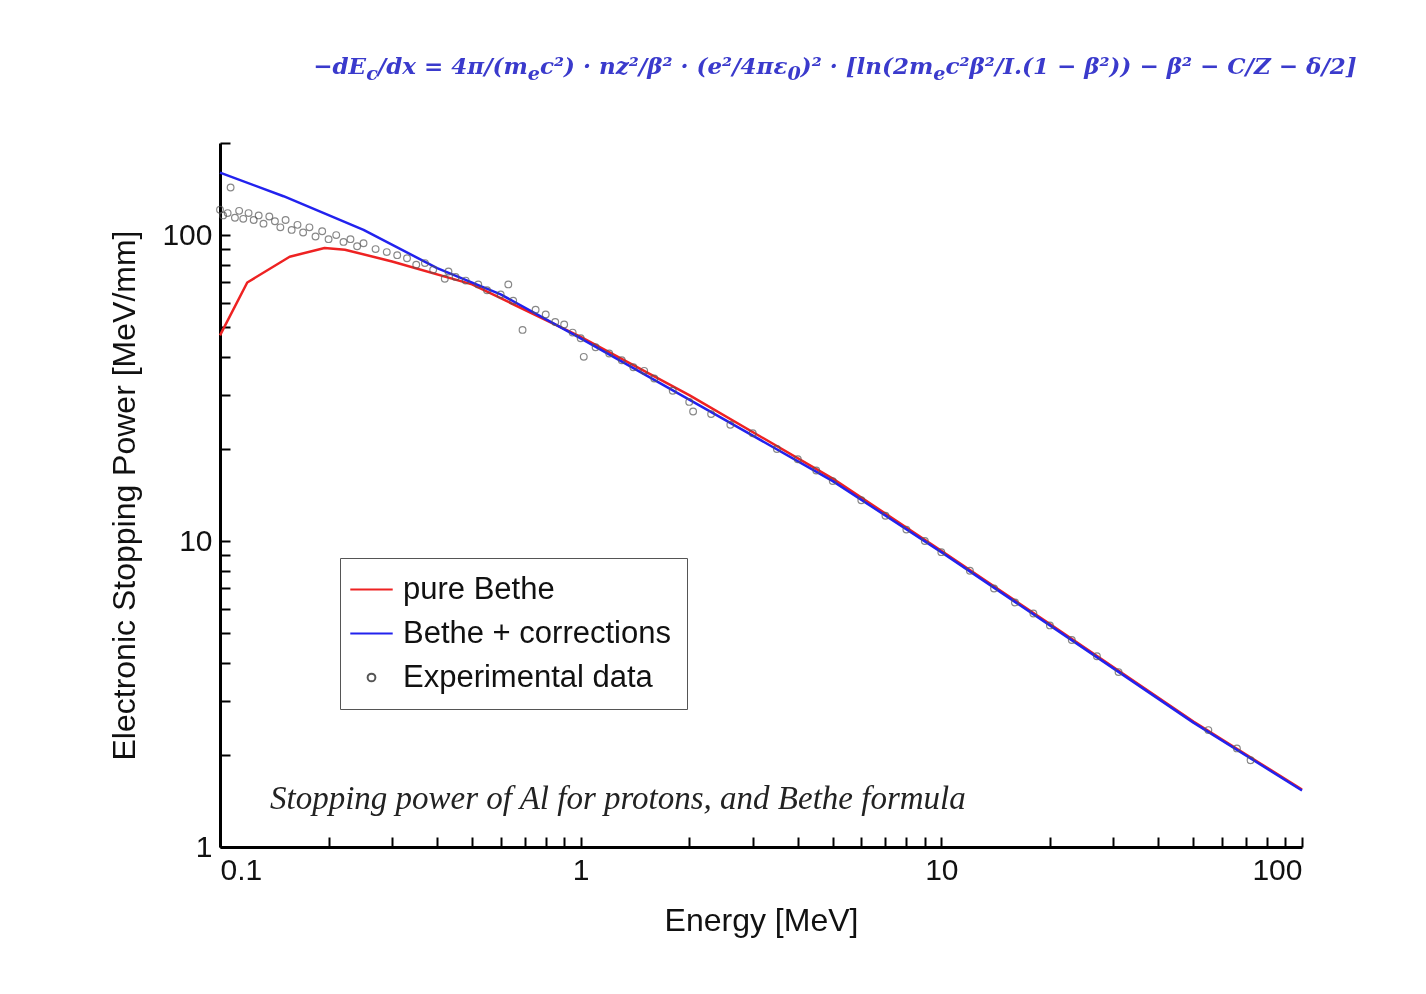 This screenshot has height=994, width=1426. What do you see at coordinates (1277, 869) in the screenshot?
I see `x-tick-label: 100` at bounding box center [1277, 869].